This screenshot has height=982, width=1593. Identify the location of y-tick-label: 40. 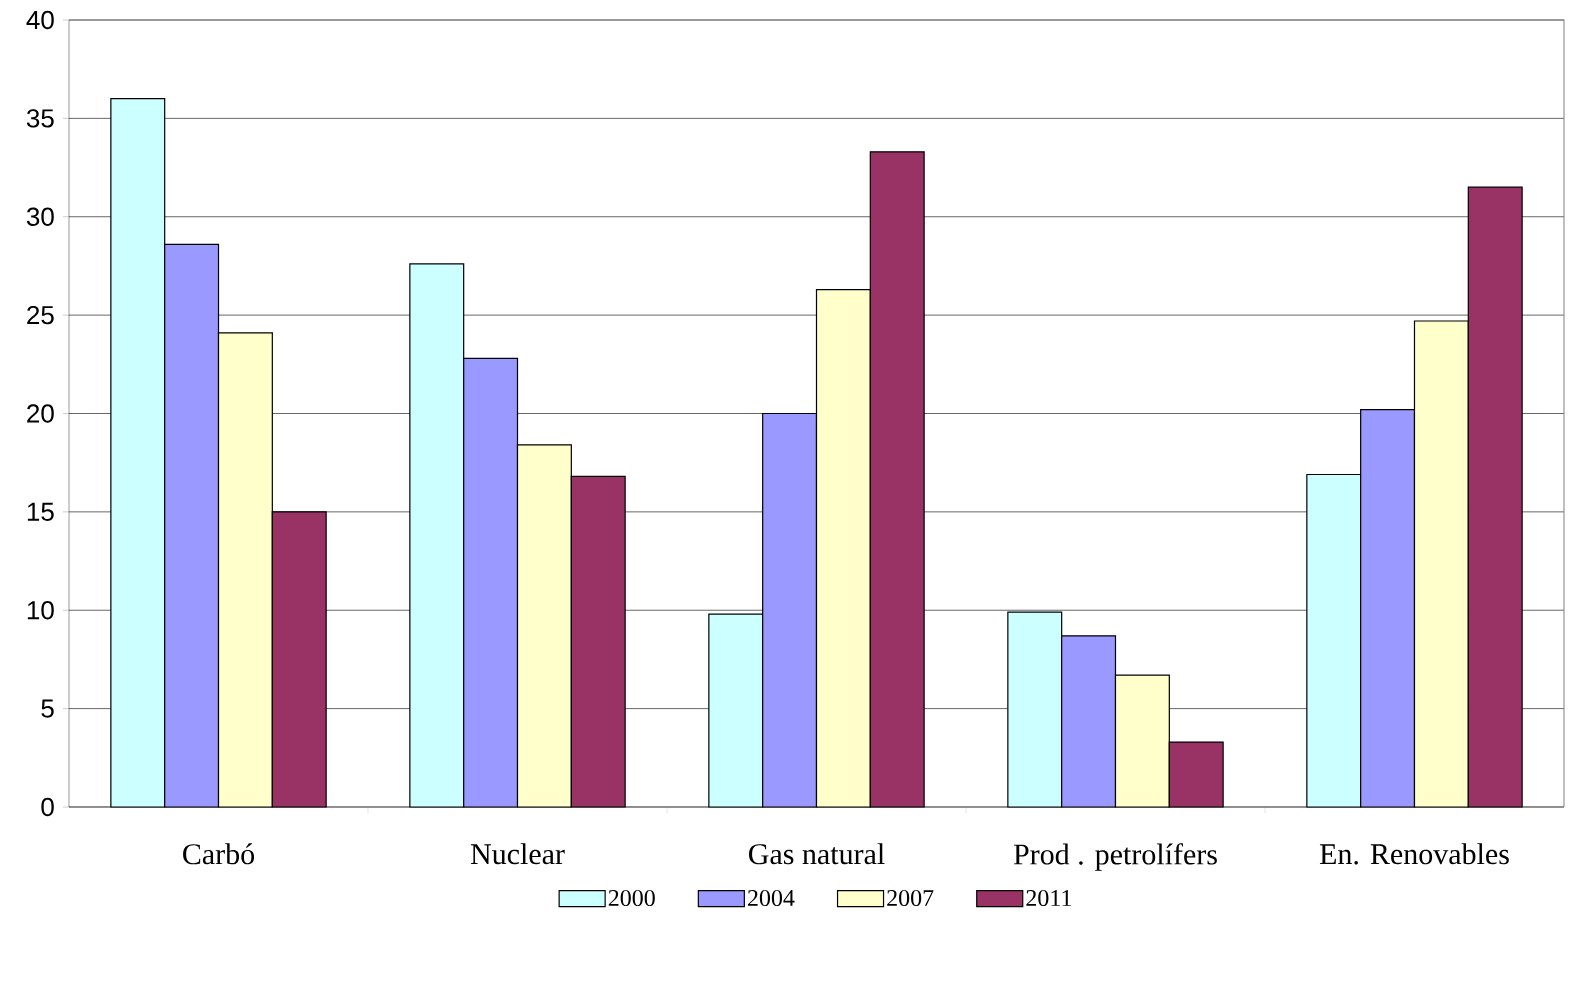
(40, 20).